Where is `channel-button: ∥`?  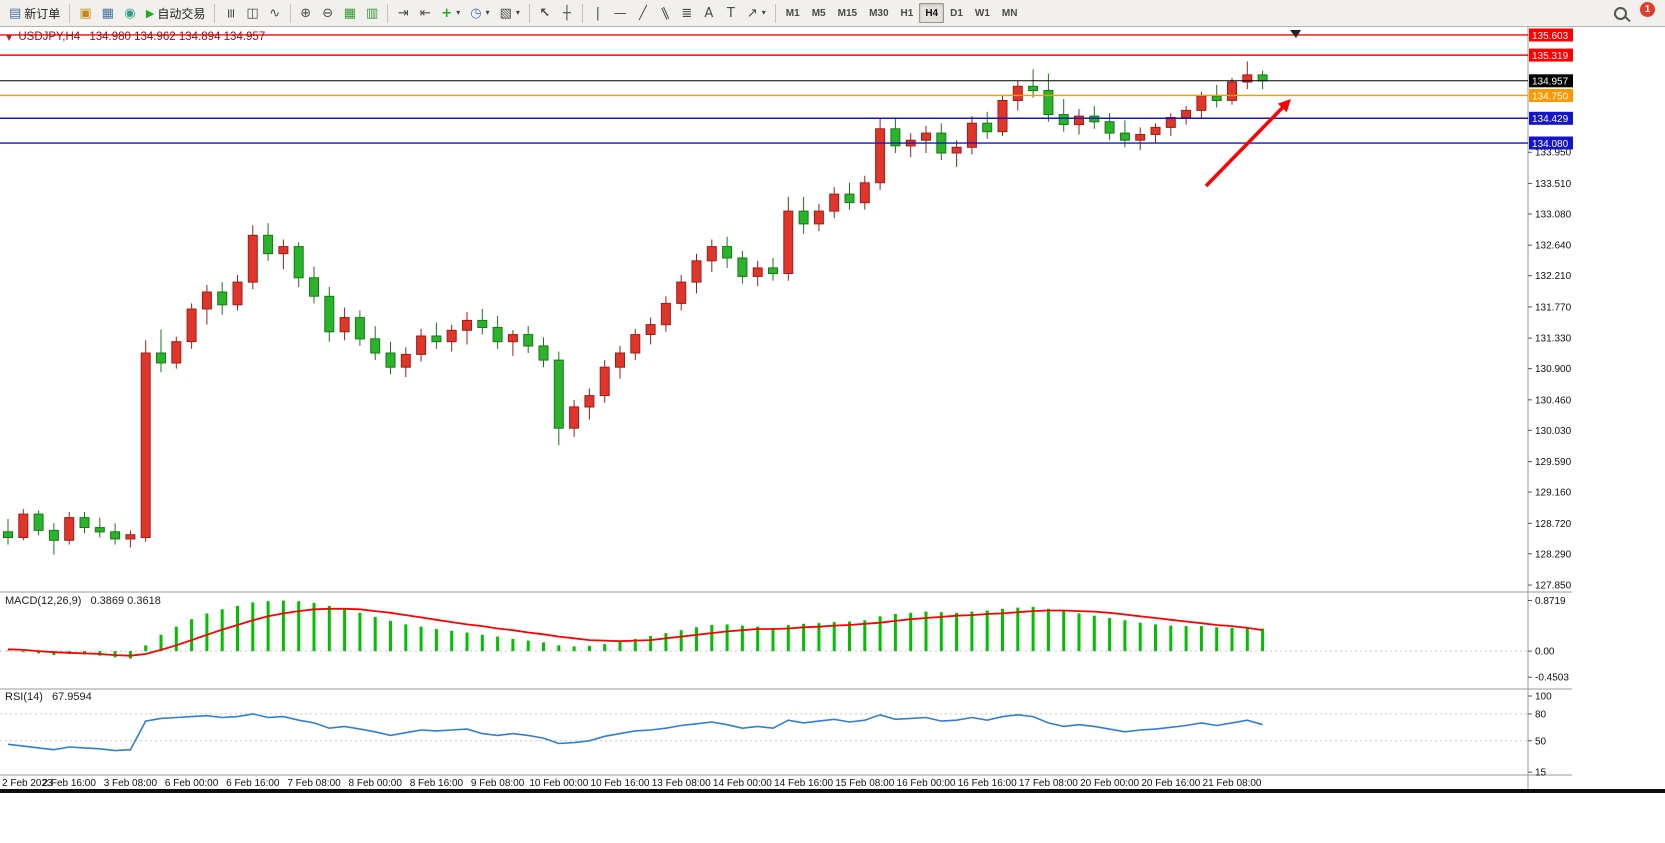 channel-button: ∥ is located at coordinates (665, 13).